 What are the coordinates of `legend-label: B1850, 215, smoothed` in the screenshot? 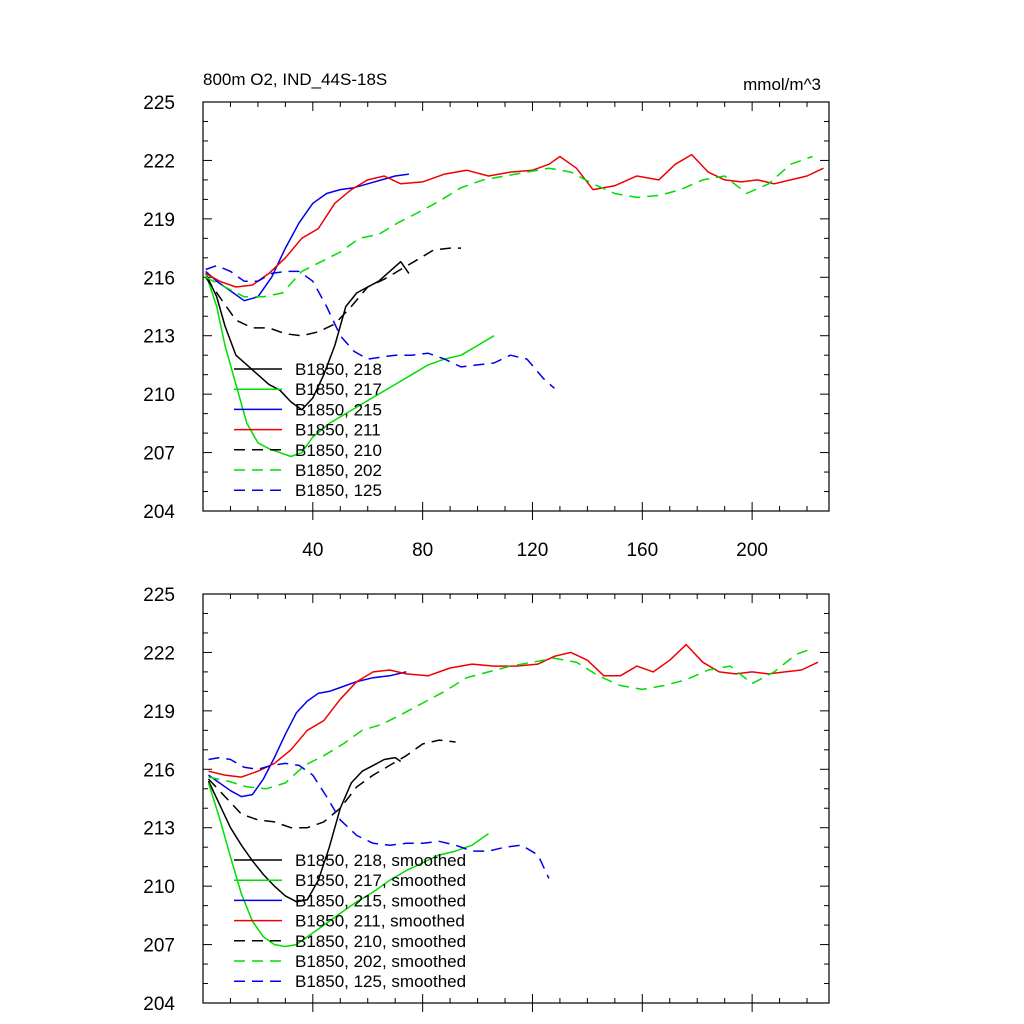 It's located at (380, 900).